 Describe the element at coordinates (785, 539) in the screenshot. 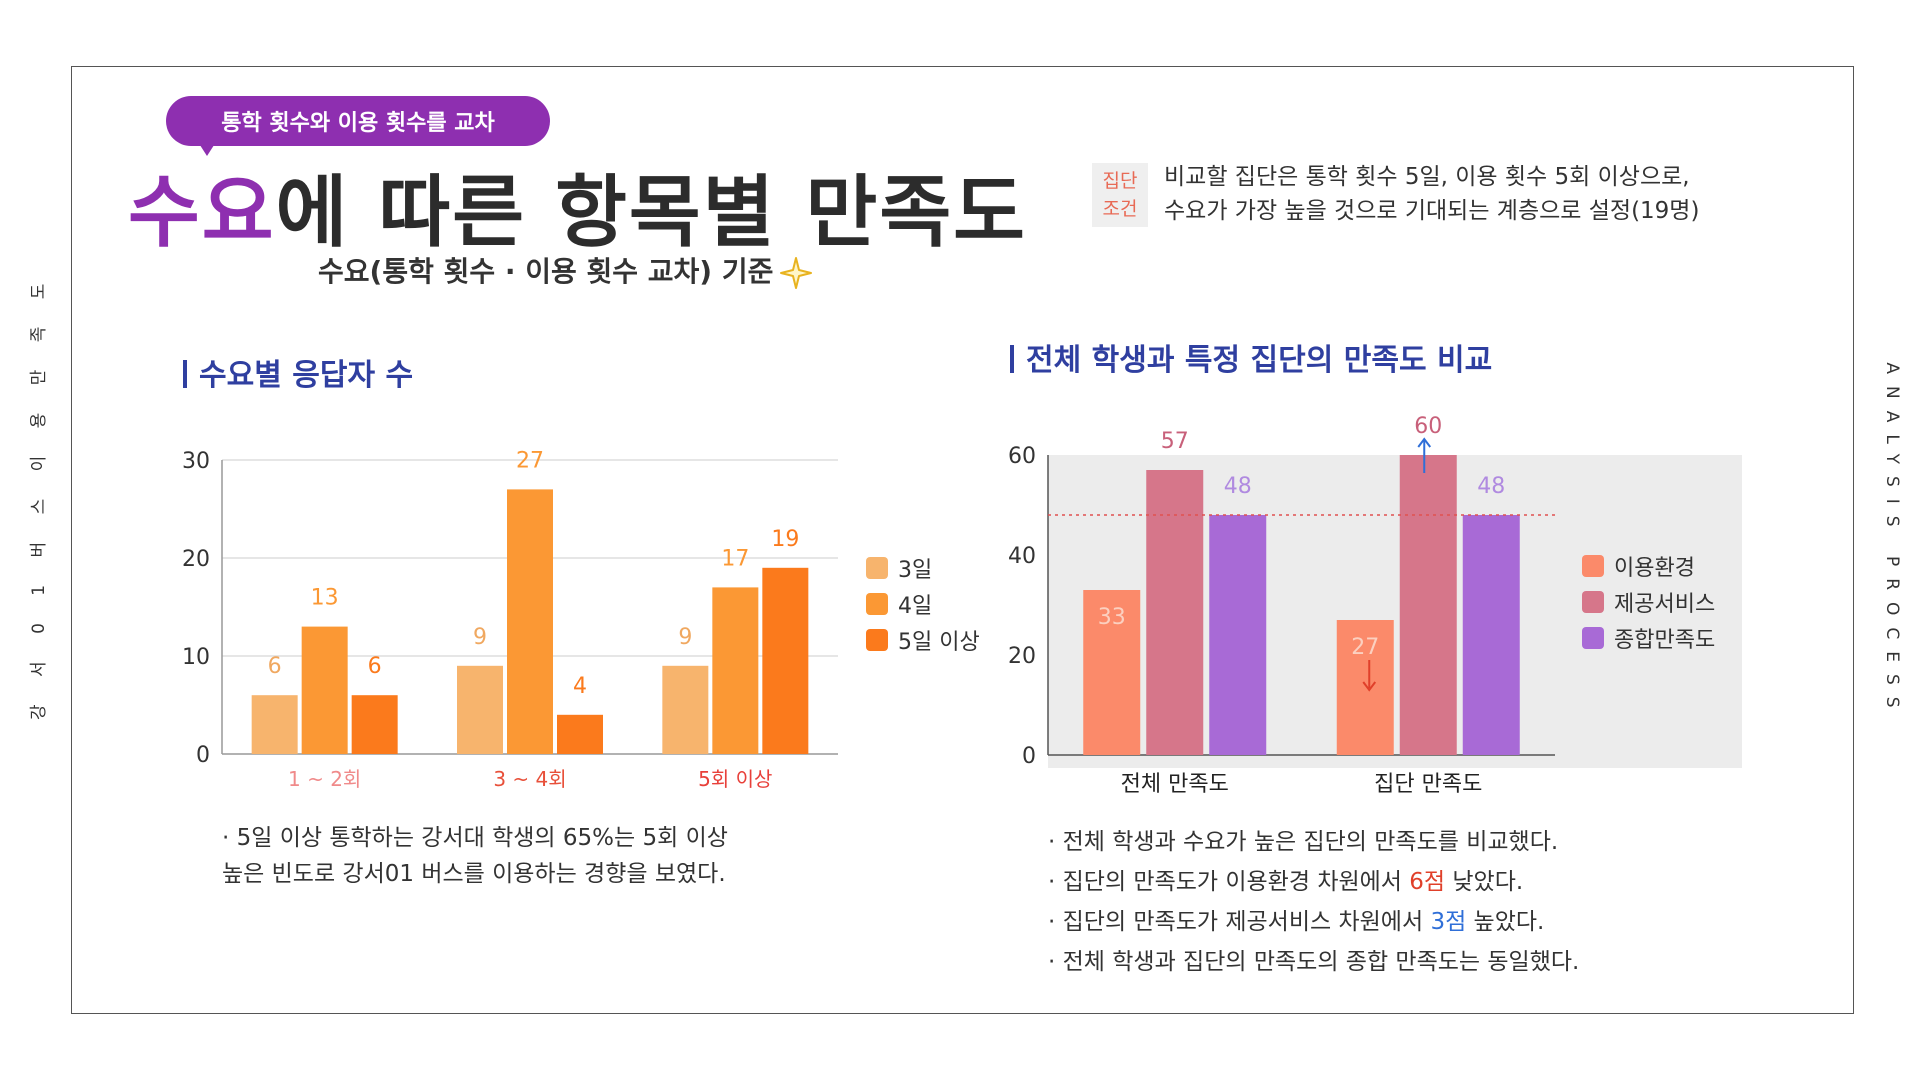

I see `data-label: 19` at that location.